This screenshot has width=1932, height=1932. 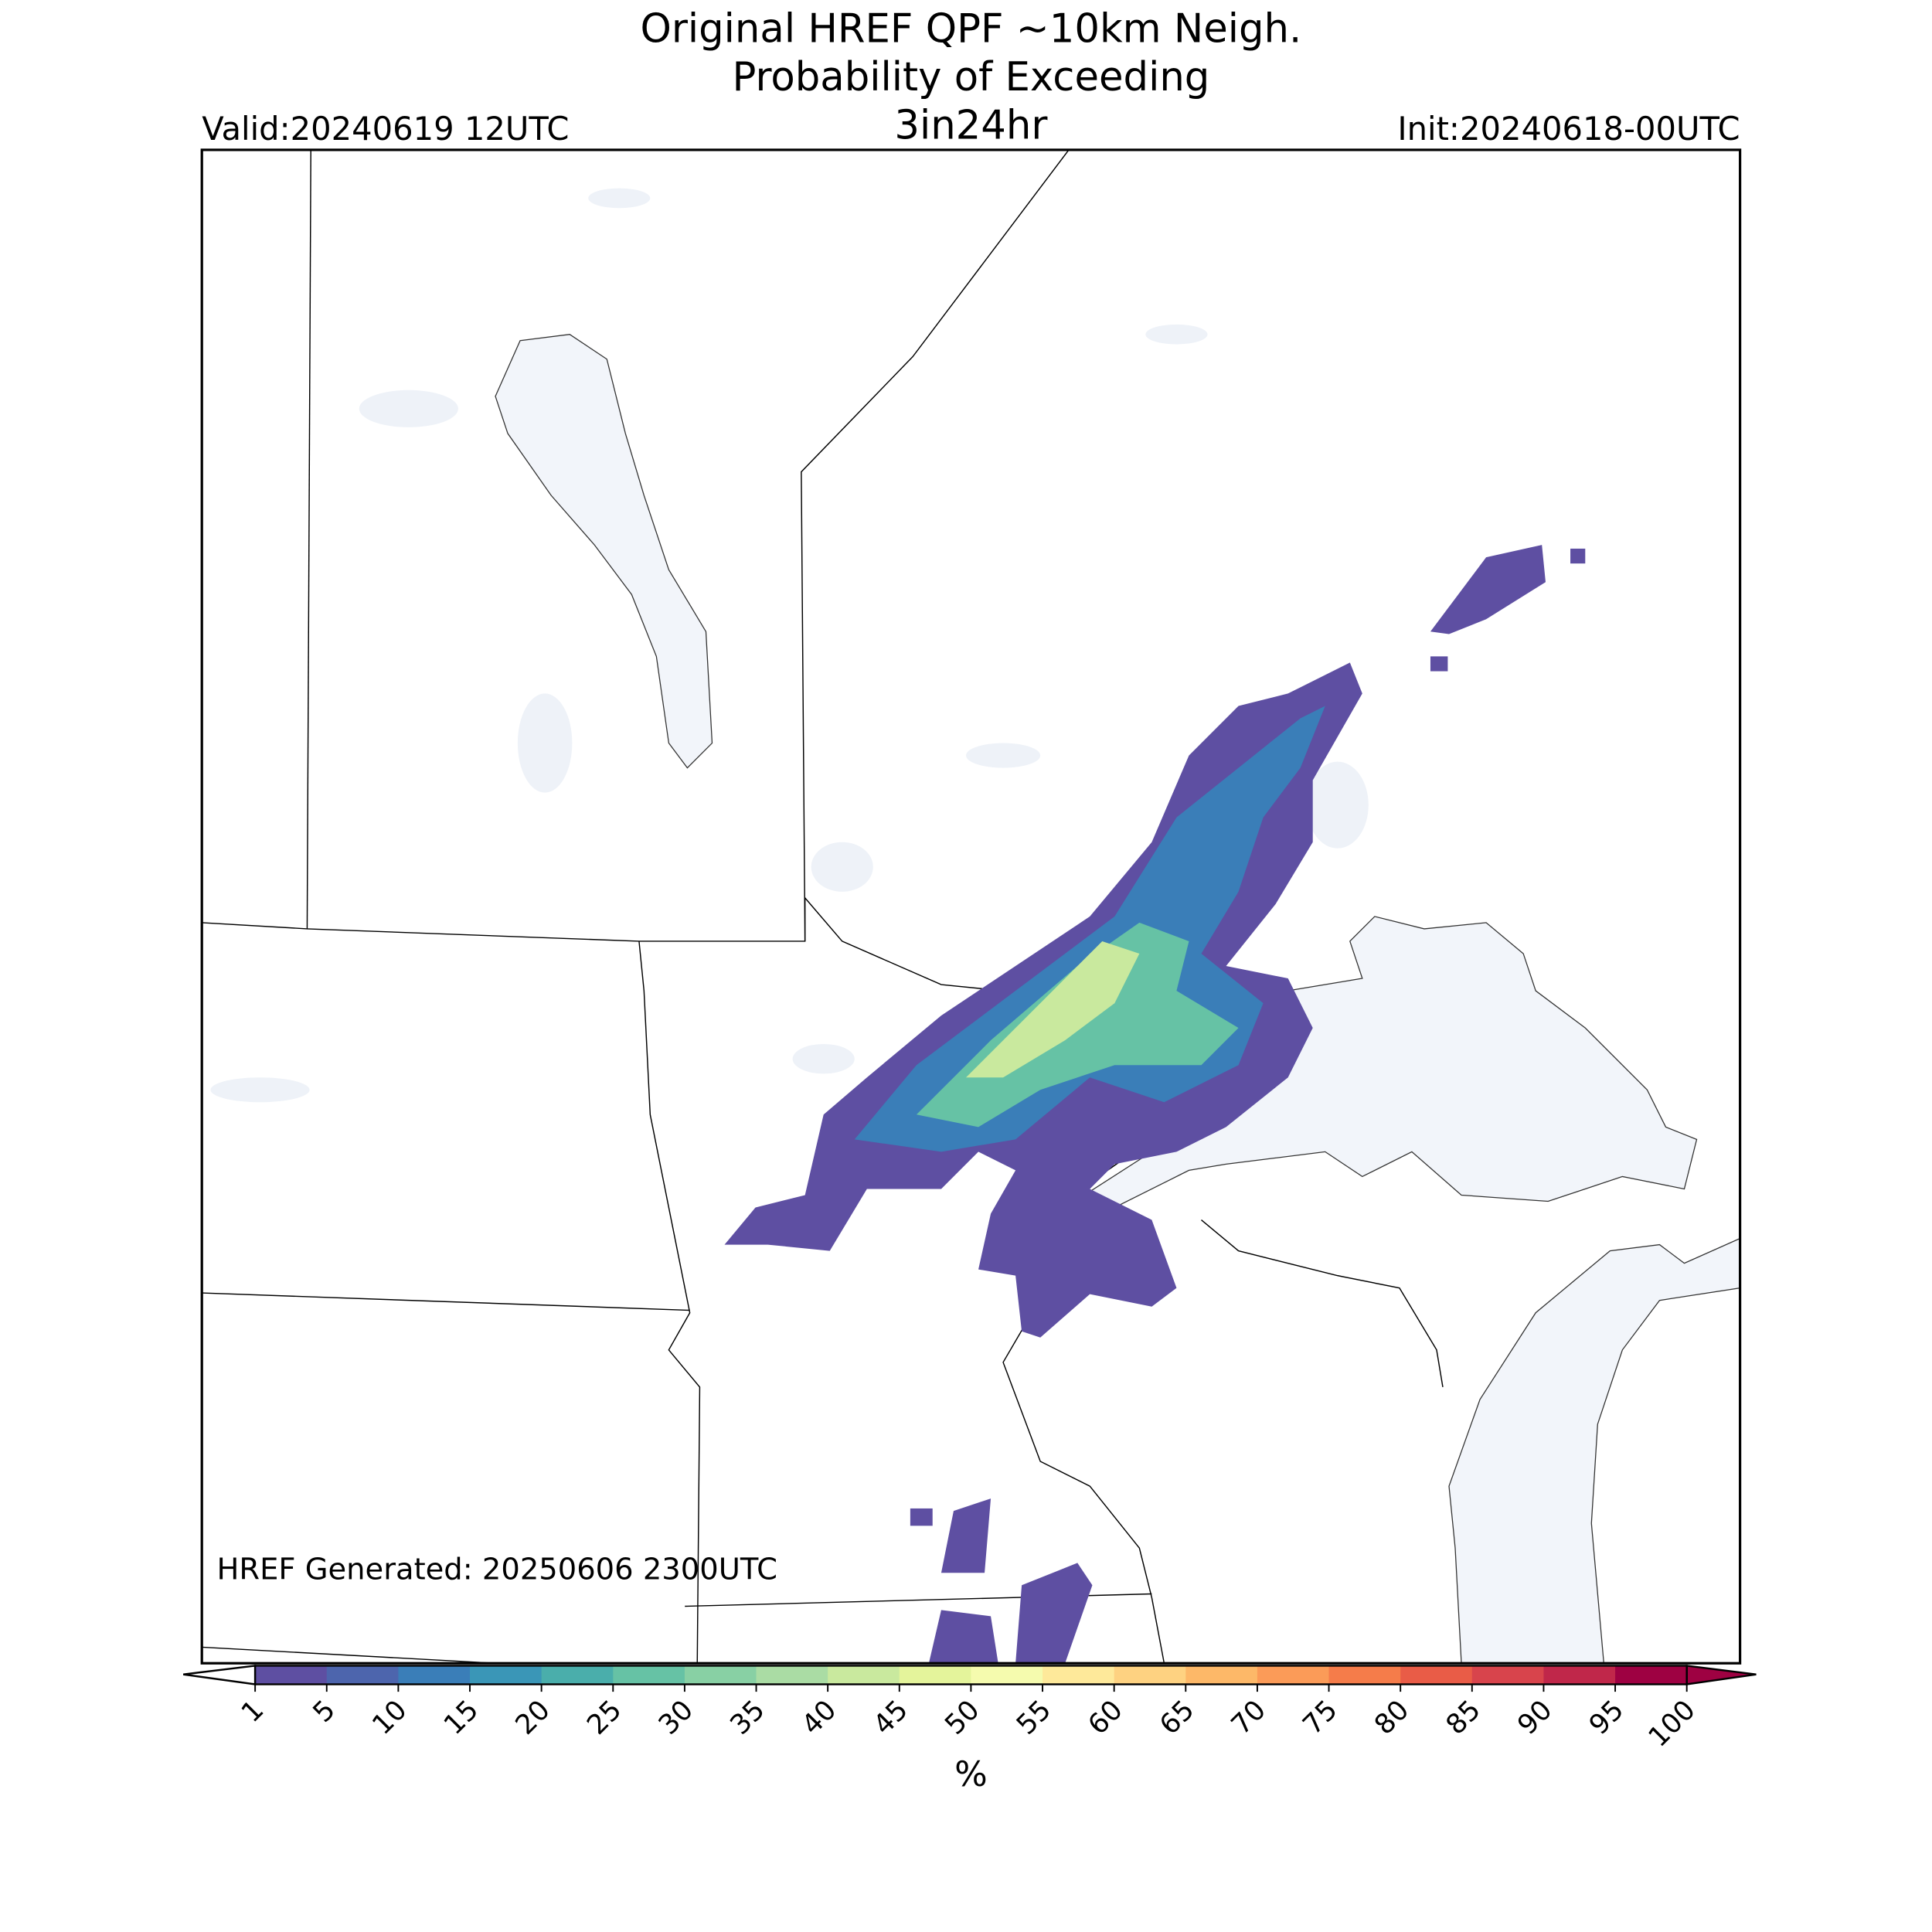 I want to click on colorbar-tick-label: 65, so click(x=1177, y=1717).